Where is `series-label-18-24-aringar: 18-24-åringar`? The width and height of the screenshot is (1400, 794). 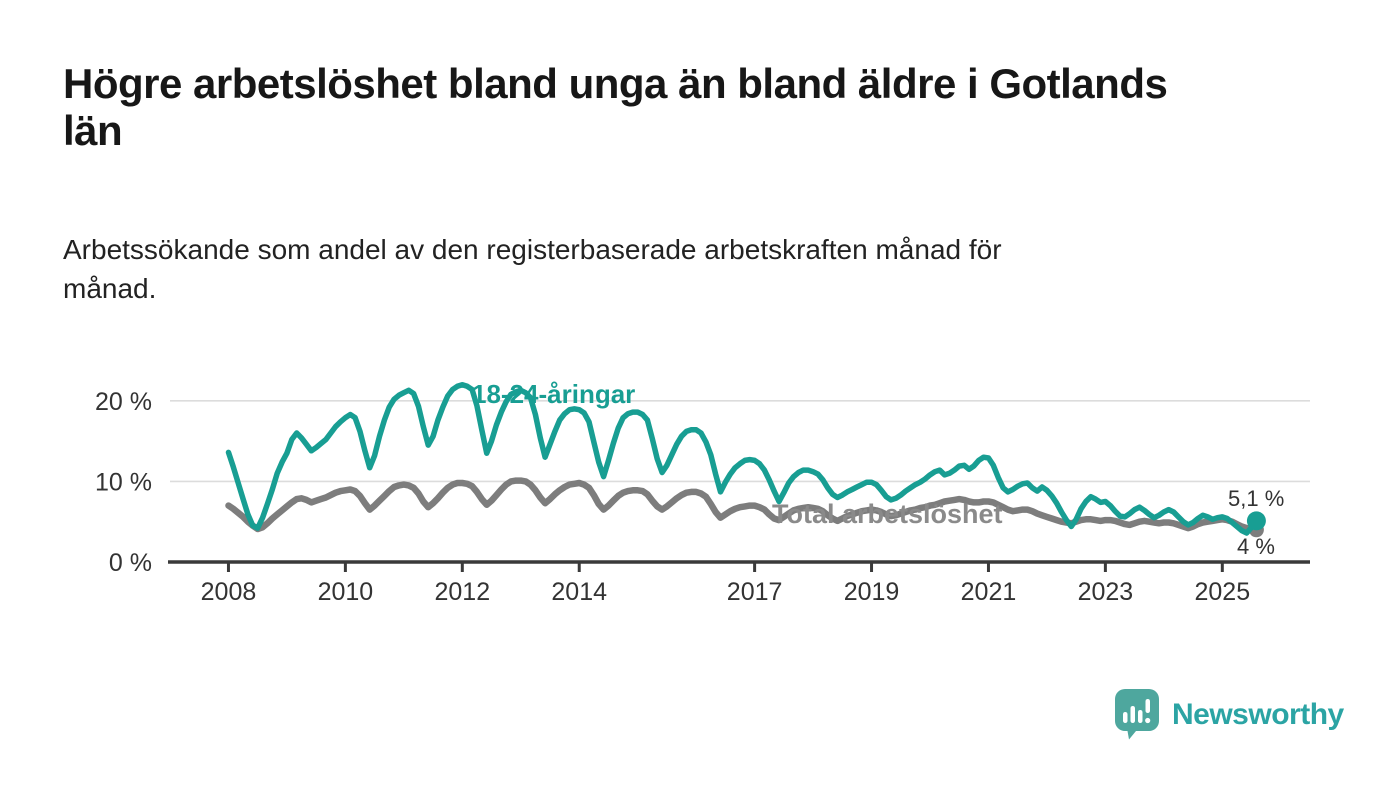
series-label-18-24-aringar: 18-24-åringar is located at coordinates (554, 394).